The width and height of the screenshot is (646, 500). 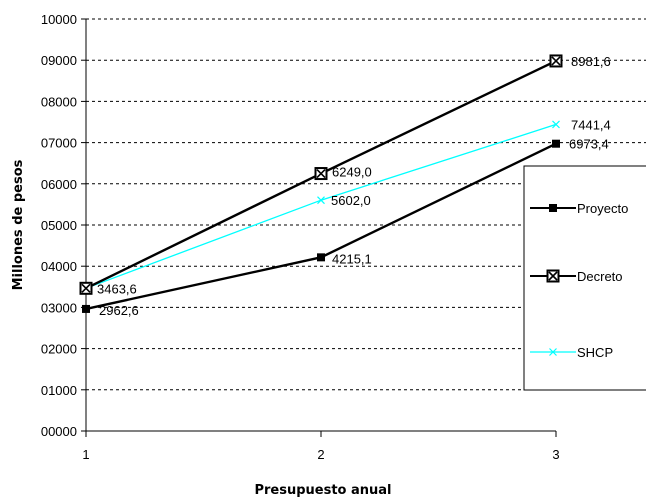 I want to click on x-axis-title: Presupuesto anual, so click(x=322, y=490).